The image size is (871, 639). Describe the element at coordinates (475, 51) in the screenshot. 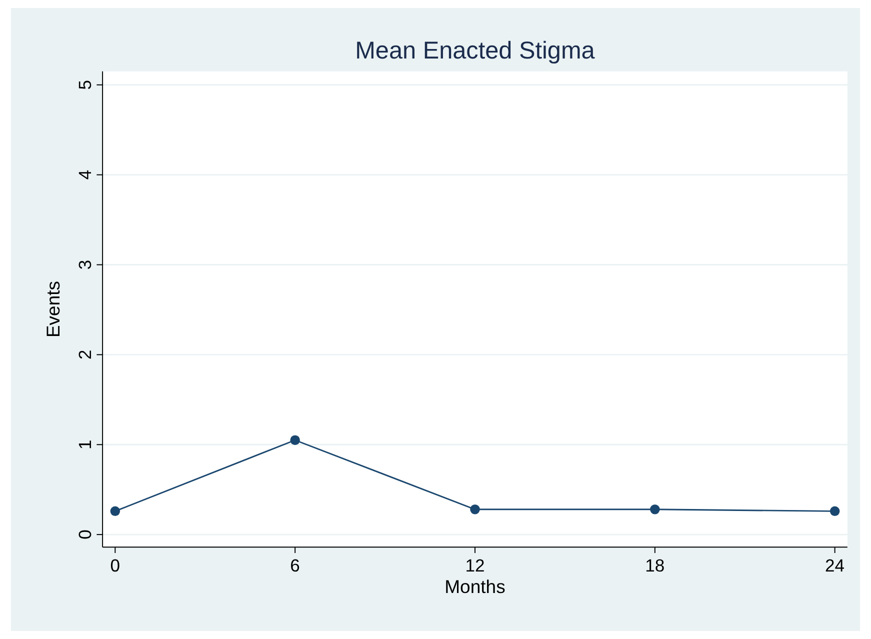

I see `chart-title: Mean Enacted Stigma` at that location.